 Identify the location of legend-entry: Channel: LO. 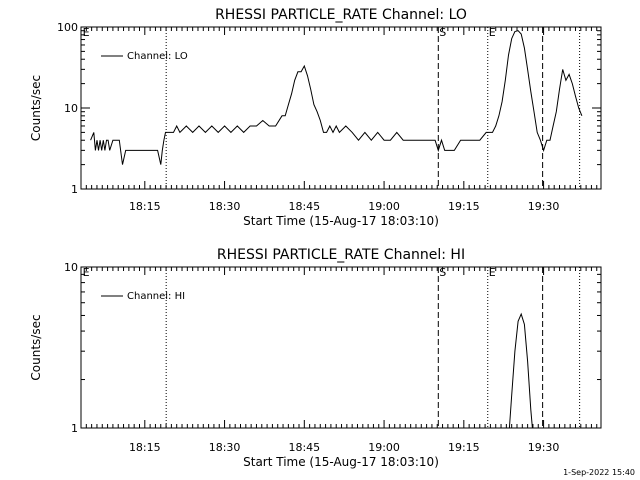
(157, 56).